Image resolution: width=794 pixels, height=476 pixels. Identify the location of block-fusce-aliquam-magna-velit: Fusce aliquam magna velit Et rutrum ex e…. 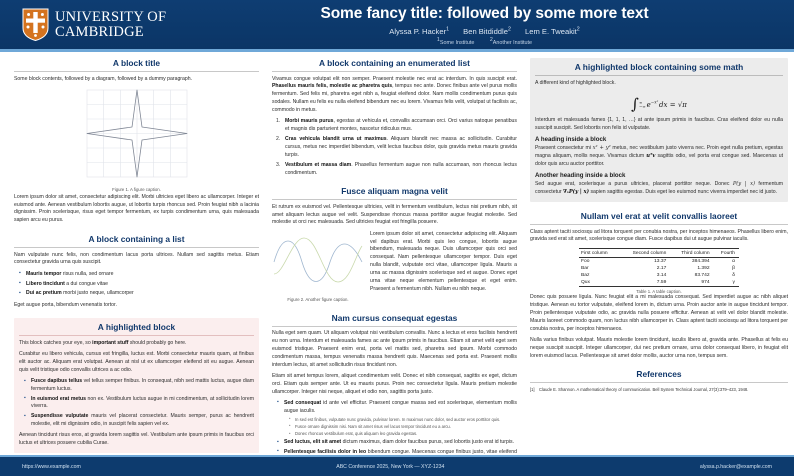
(394, 244).